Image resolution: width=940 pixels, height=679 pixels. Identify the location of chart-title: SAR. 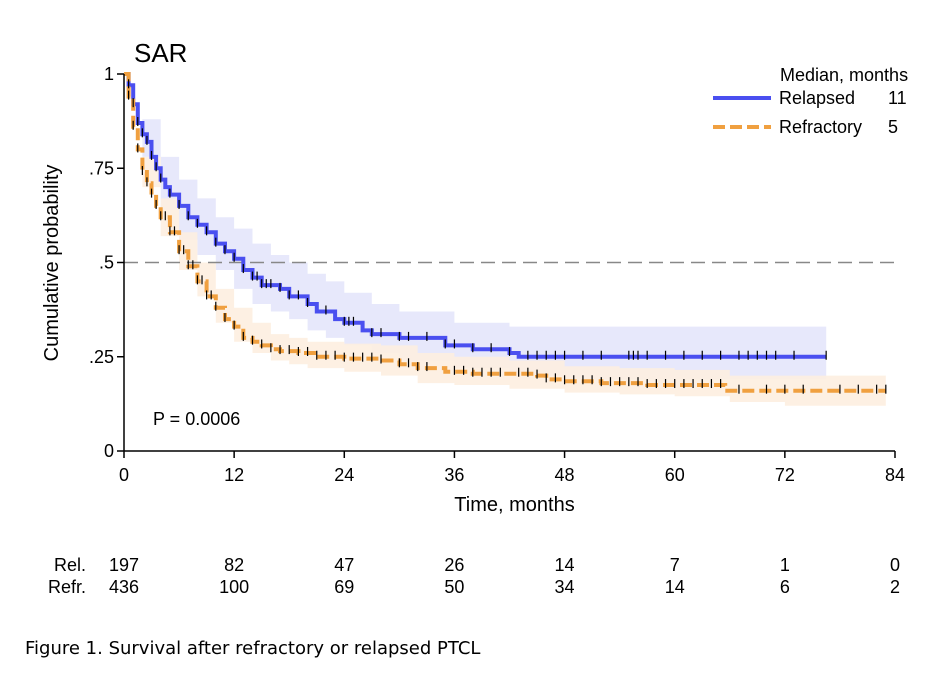
(160, 53).